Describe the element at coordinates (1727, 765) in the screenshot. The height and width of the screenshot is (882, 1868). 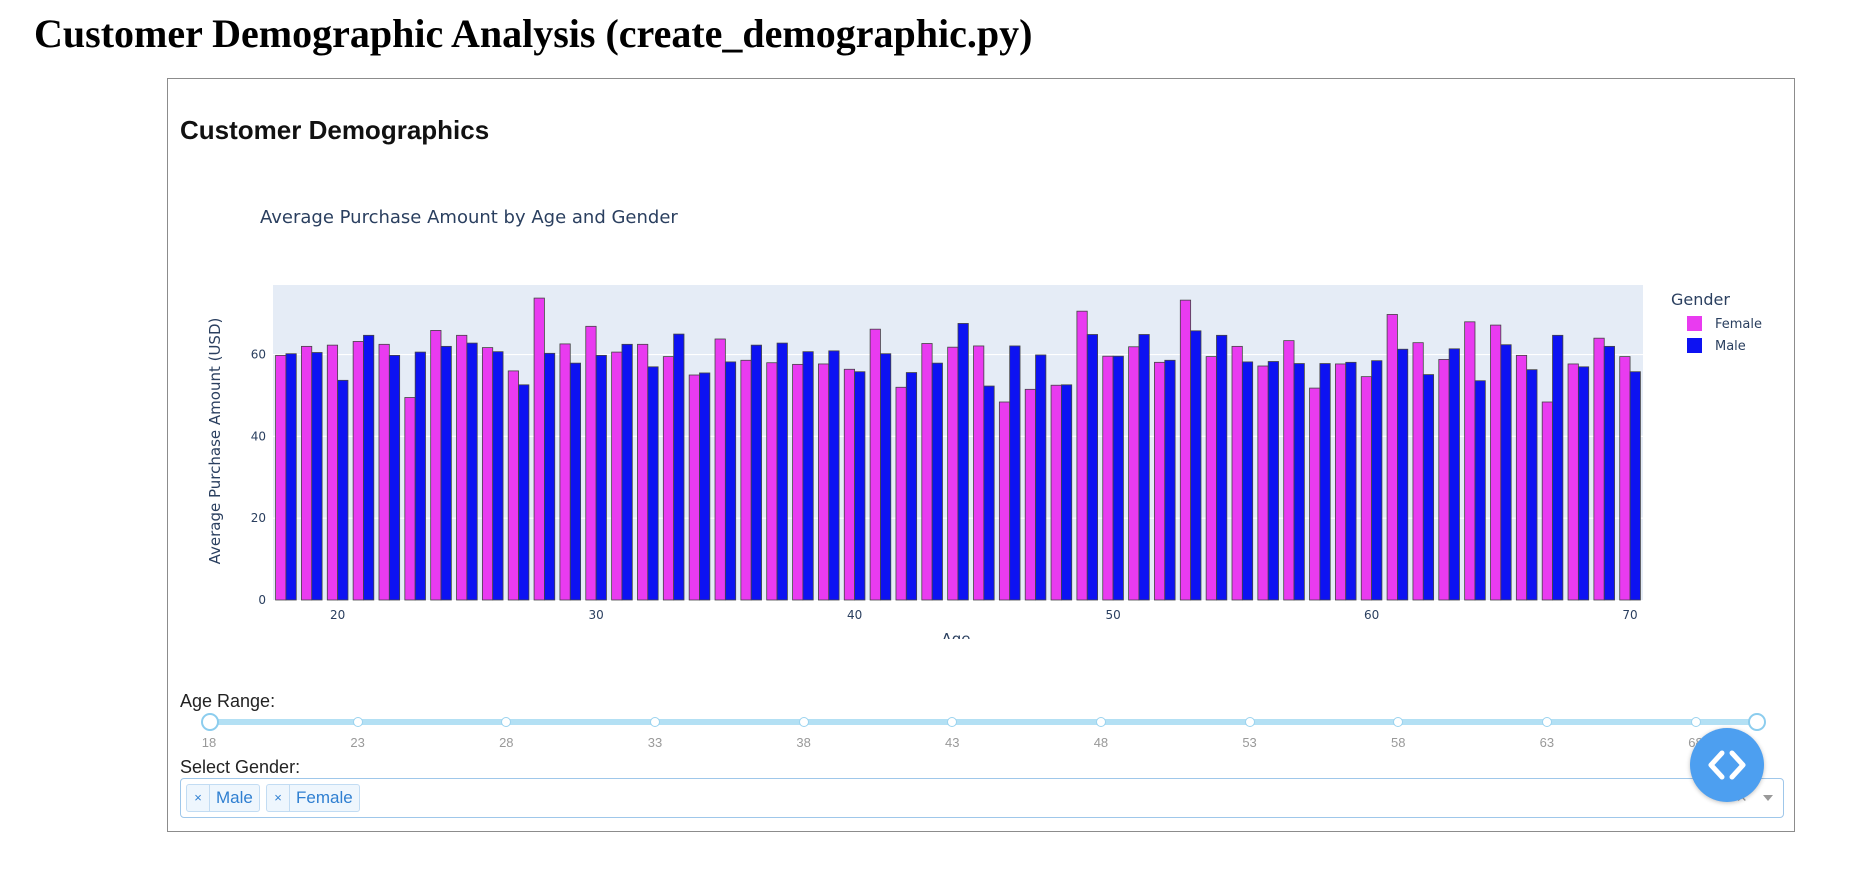
I see `dev-tools-button` at that location.